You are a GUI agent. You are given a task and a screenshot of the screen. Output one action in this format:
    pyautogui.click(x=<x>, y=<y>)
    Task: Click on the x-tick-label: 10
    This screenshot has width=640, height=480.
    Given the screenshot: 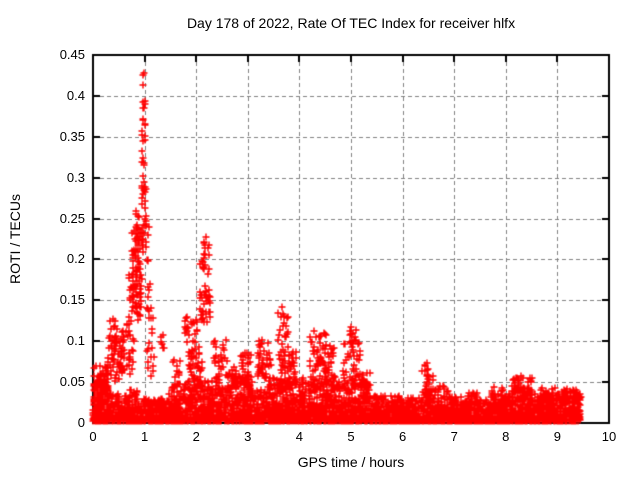 What is the action you would take?
    pyautogui.click(x=609, y=436)
    